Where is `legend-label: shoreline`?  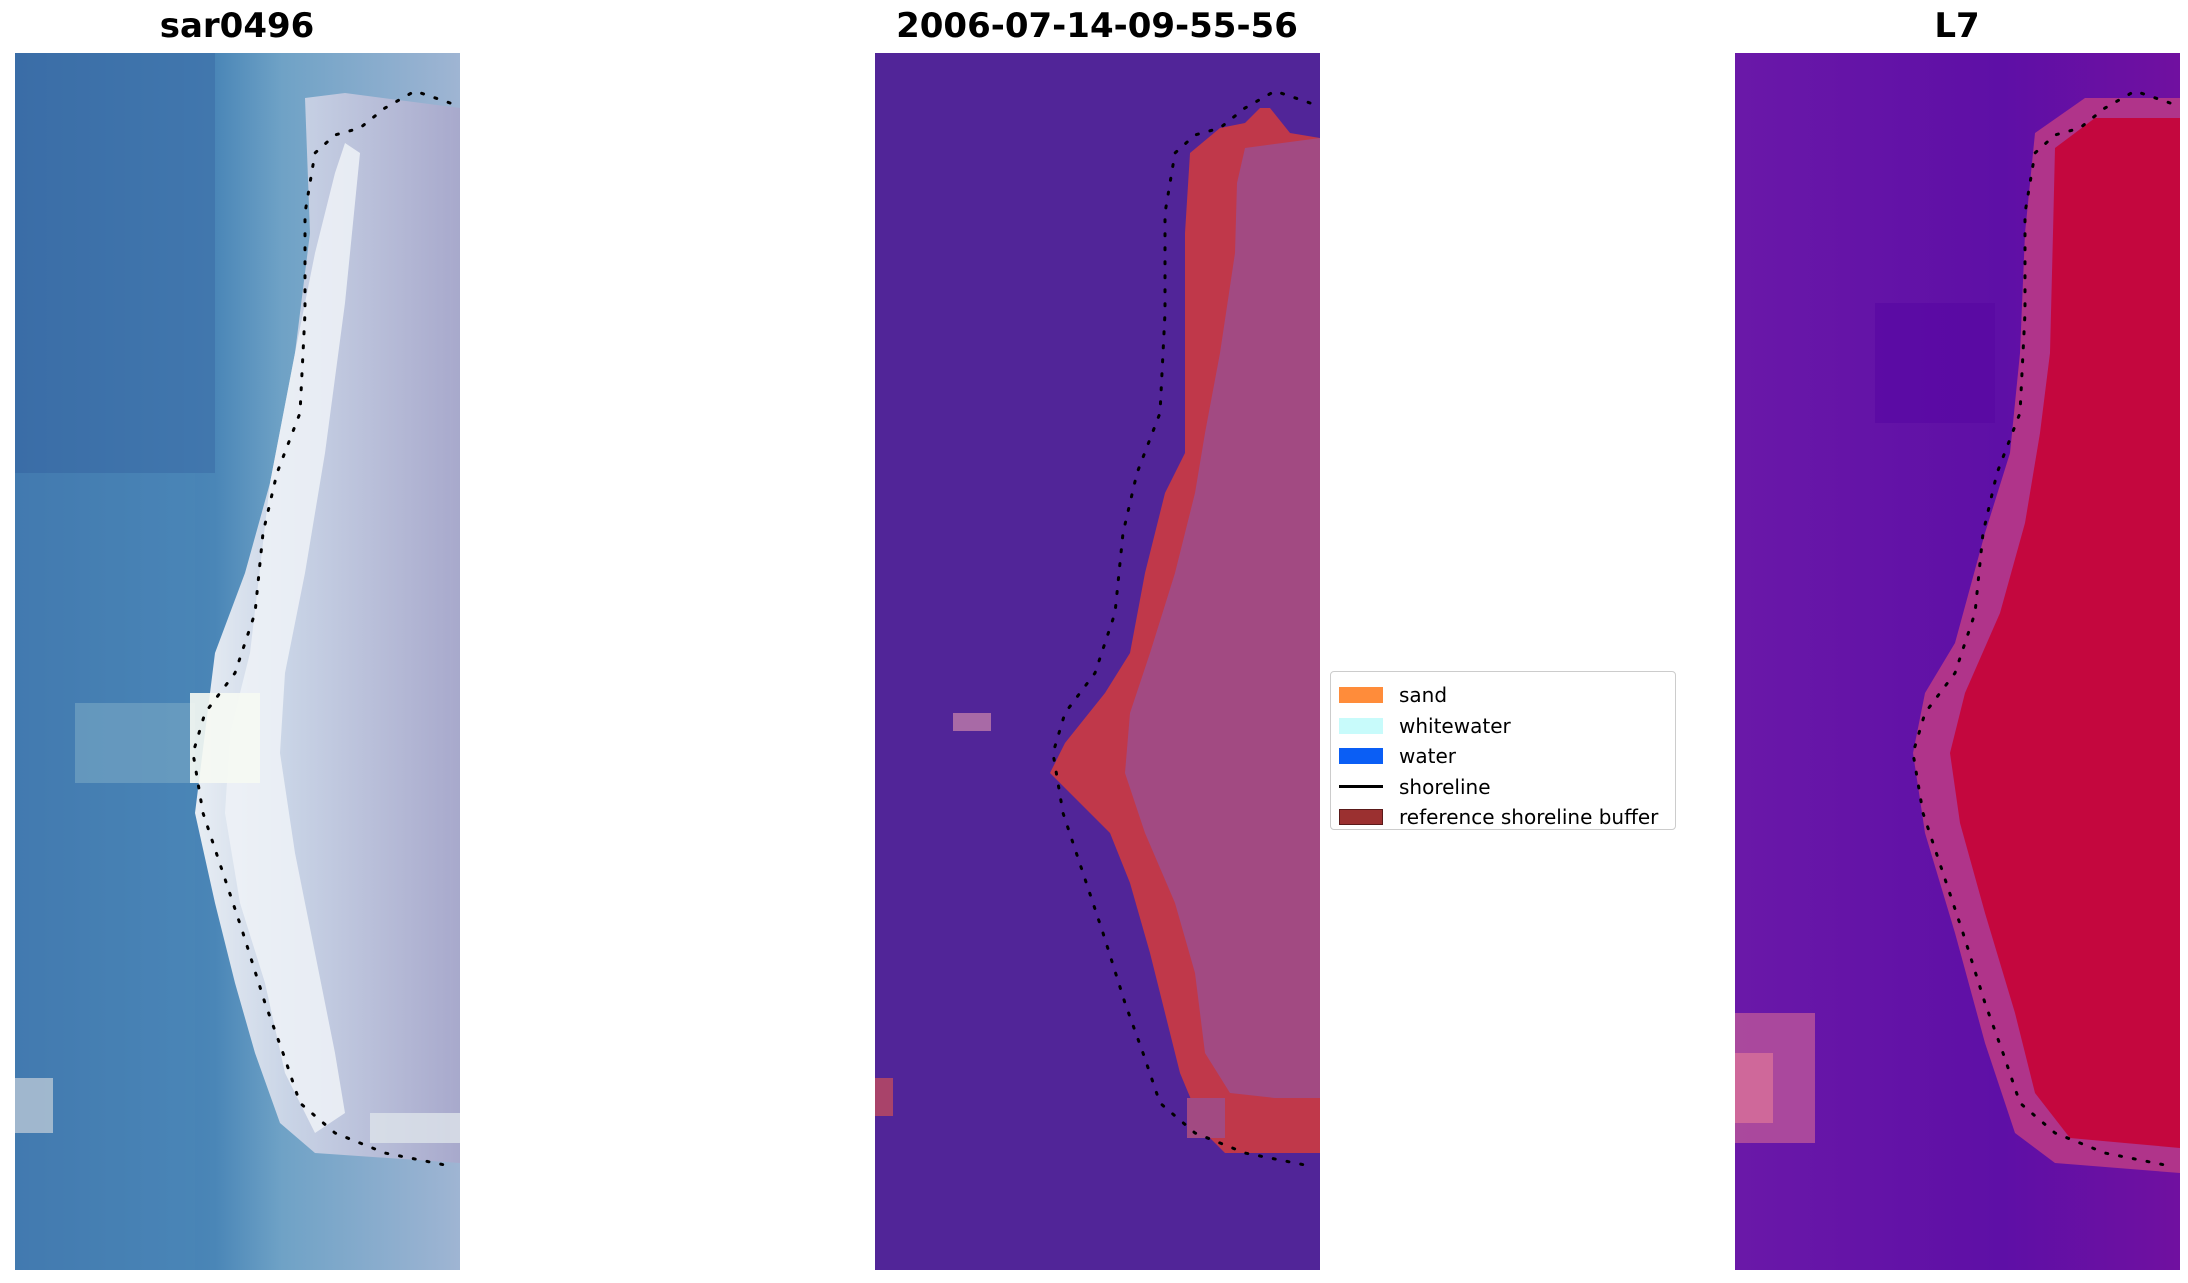
legend-label: shoreline is located at coordinates (1445, 786).